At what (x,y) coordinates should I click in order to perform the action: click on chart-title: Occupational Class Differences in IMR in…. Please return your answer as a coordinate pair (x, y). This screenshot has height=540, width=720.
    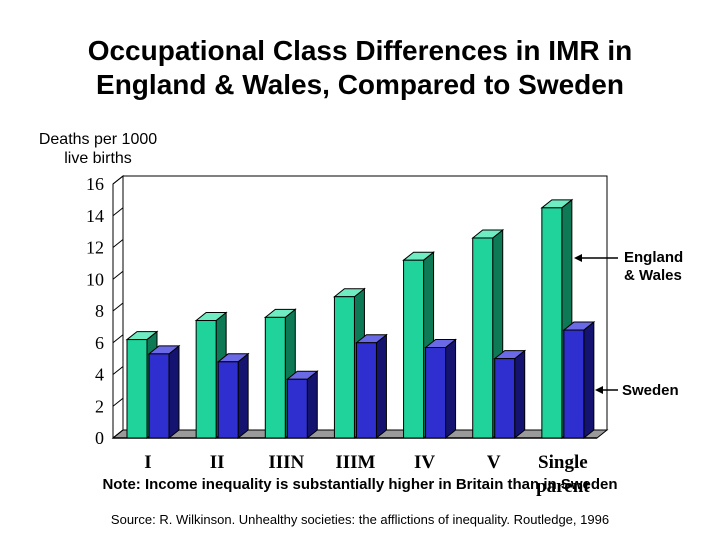
    Looking at the image, I should click on (360, 68).